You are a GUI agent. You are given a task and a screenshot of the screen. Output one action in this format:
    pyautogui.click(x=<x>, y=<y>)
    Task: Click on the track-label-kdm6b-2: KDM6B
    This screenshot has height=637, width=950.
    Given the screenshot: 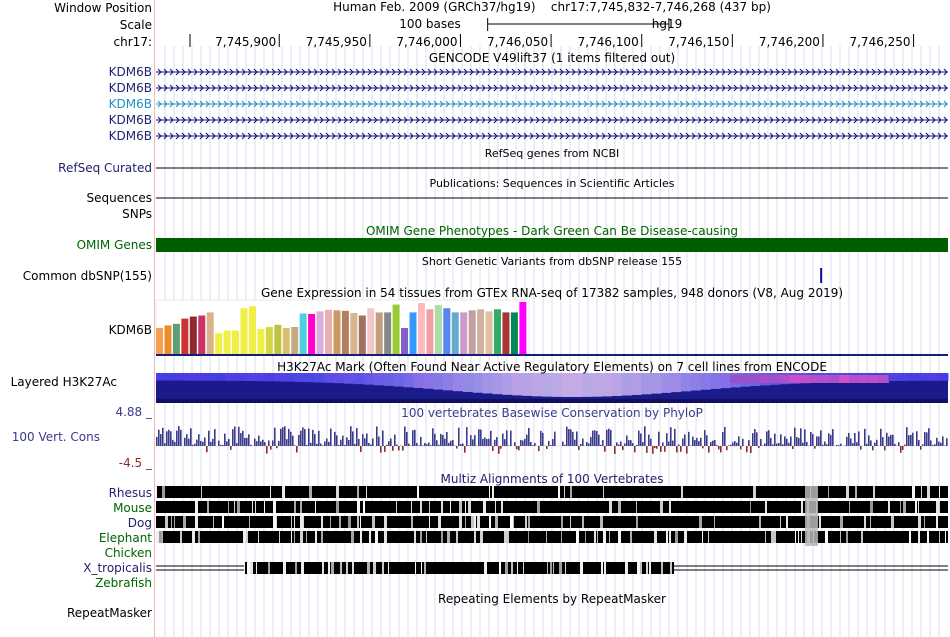 What is the action you would take?
    pyautogui.click(x=130, y=88)
    